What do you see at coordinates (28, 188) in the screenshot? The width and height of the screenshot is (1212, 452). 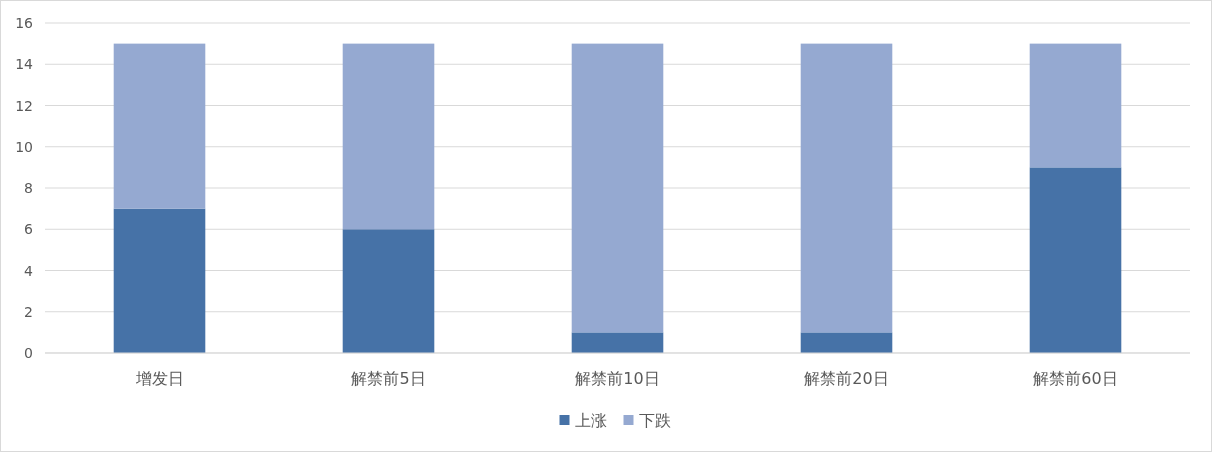 I see `y-tick-label: 8` at bounding box center [28, 188].